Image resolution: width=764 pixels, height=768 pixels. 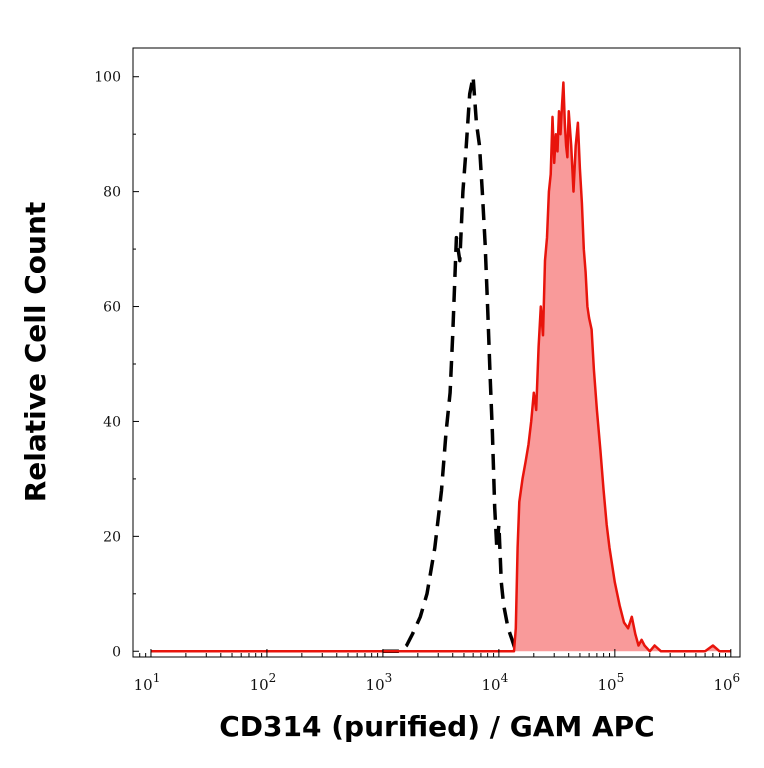 What do you see at coordinates (112, 193) in the screenshot?
I see `y-tick-label: 80` at bounding box center [112, 193].